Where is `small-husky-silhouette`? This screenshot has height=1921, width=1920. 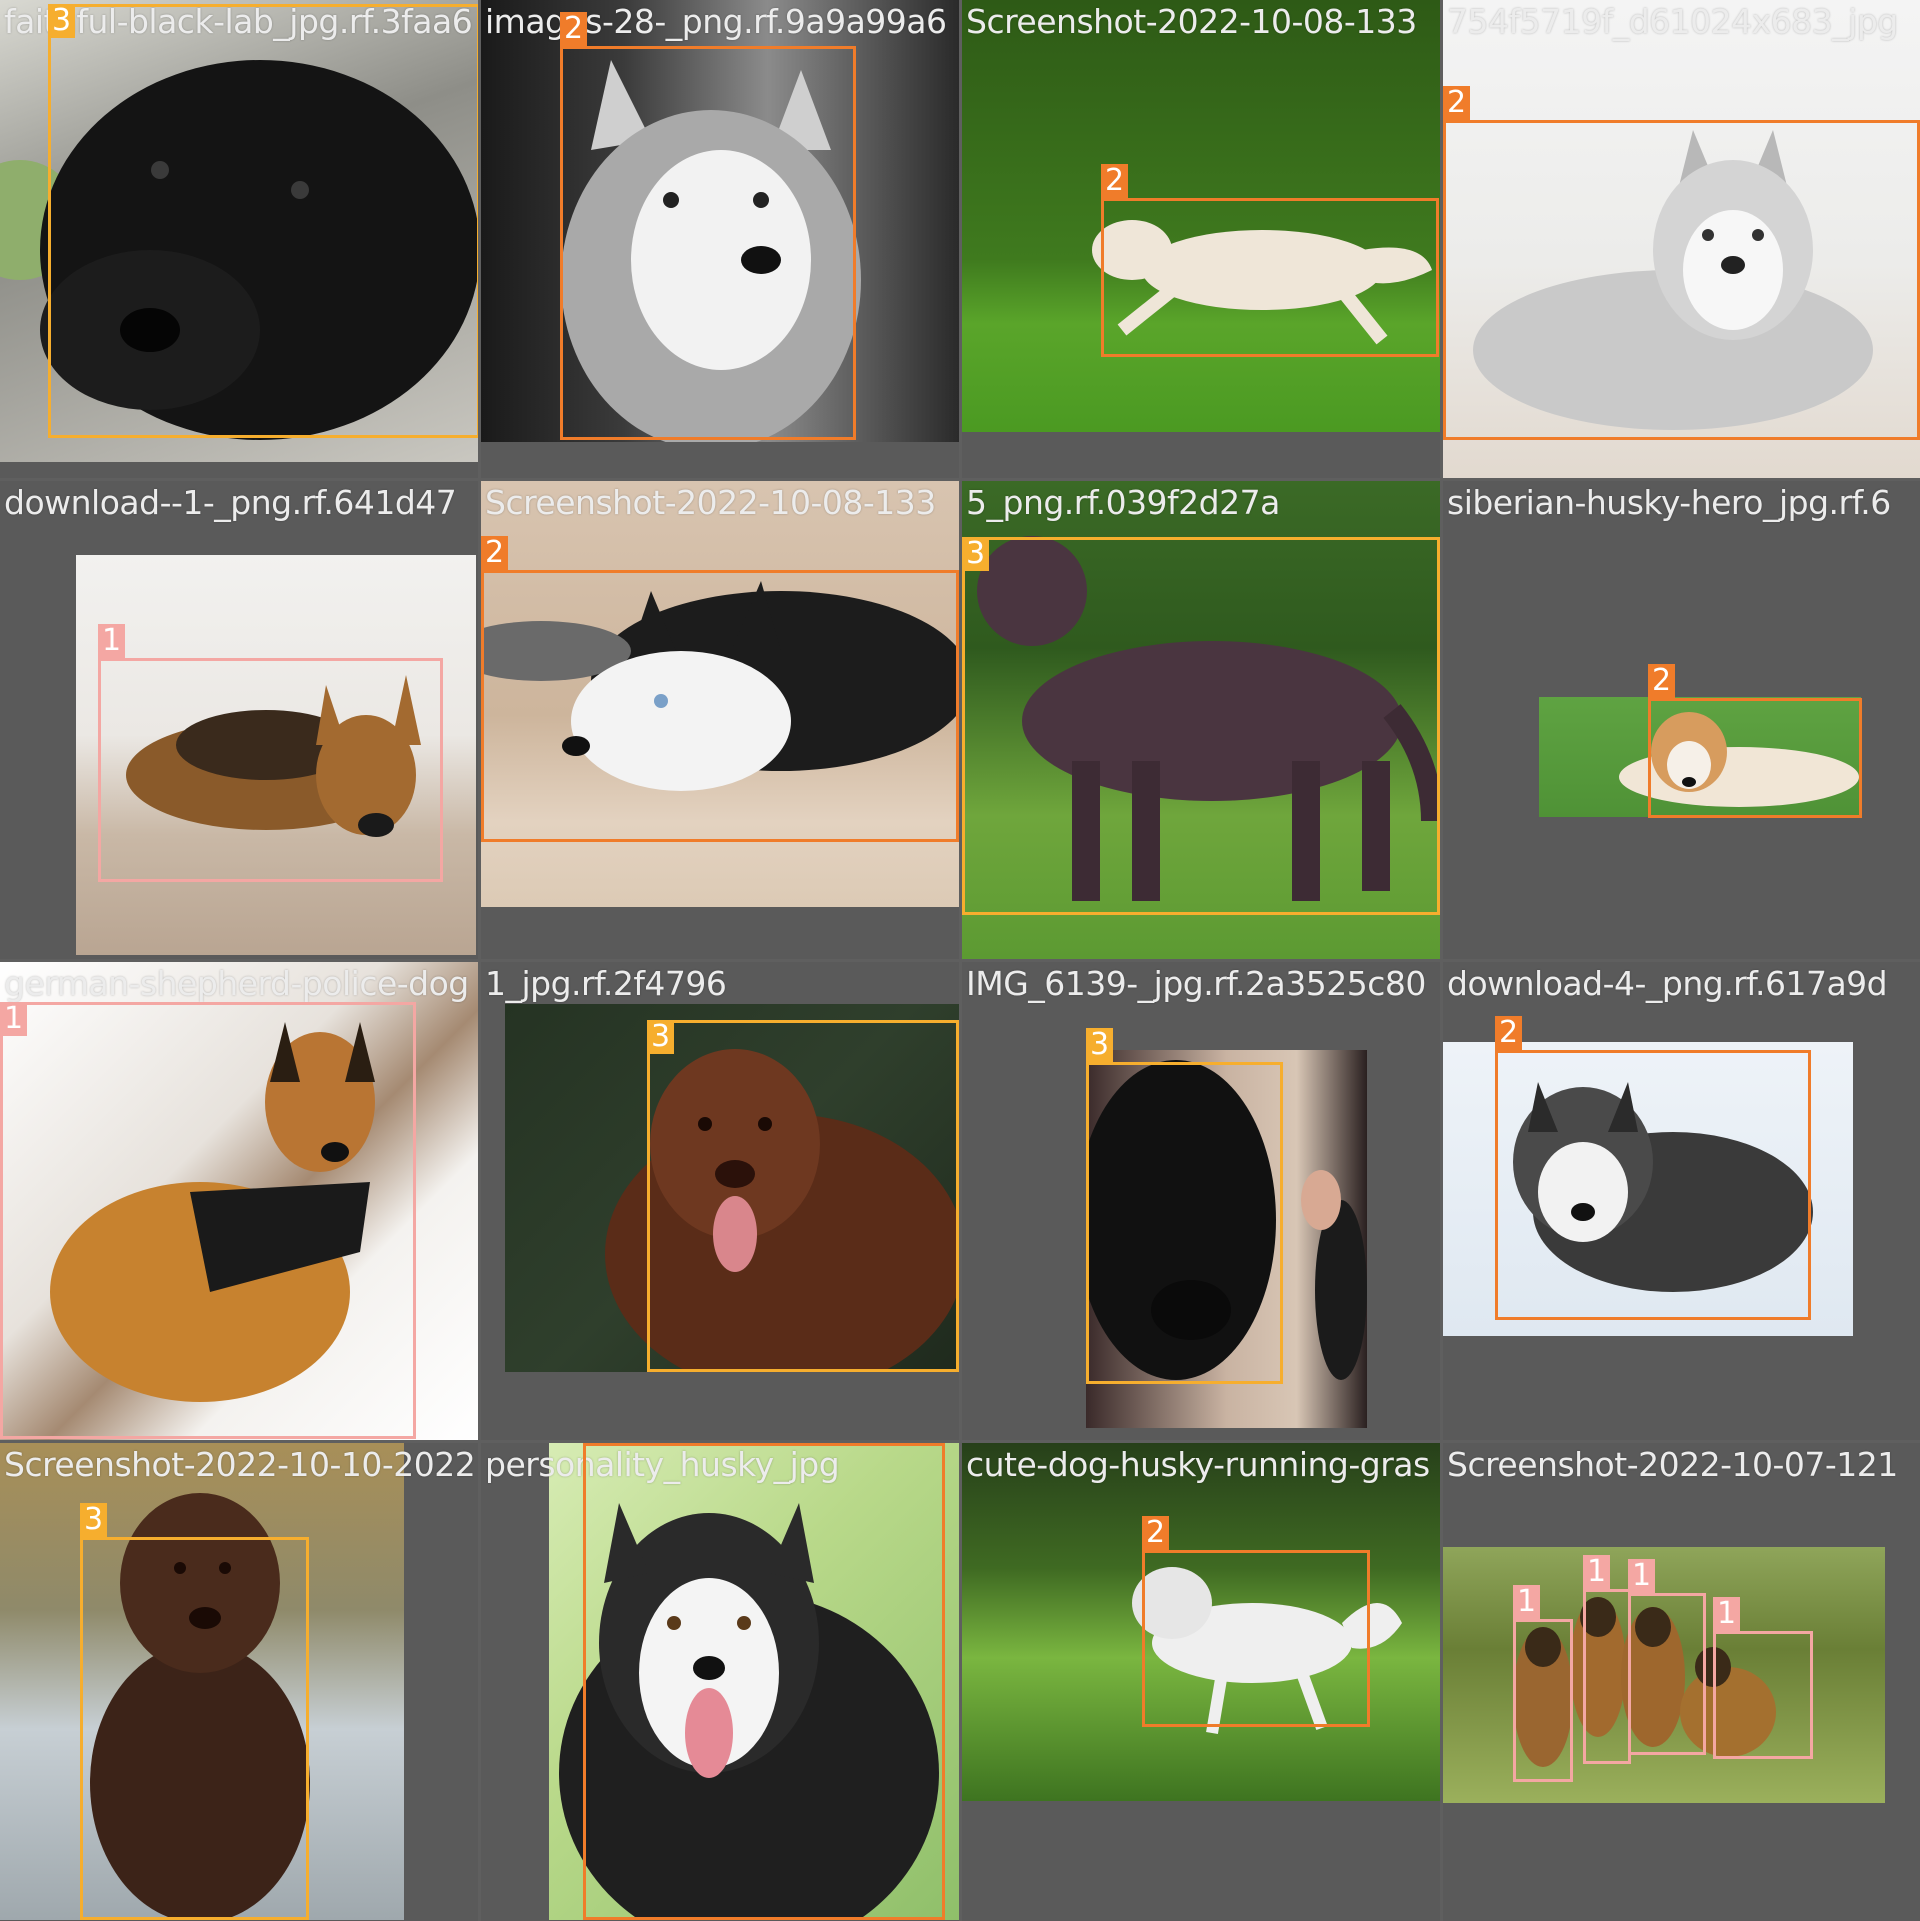 small-husky-silhouette is located at coordinates (1739, 759).